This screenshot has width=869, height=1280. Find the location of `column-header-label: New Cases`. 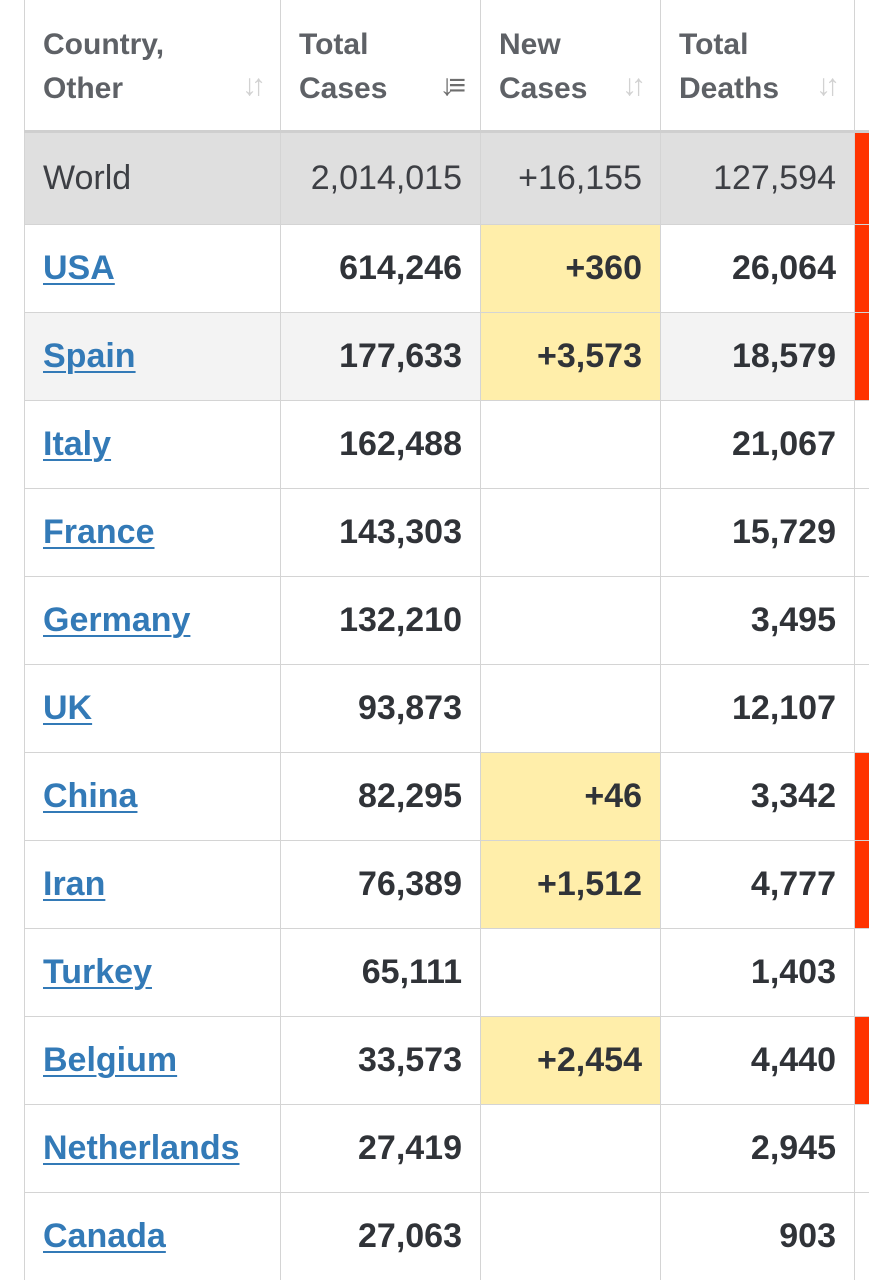

column-header-label: New Cases is located at coordinates (543, 66).